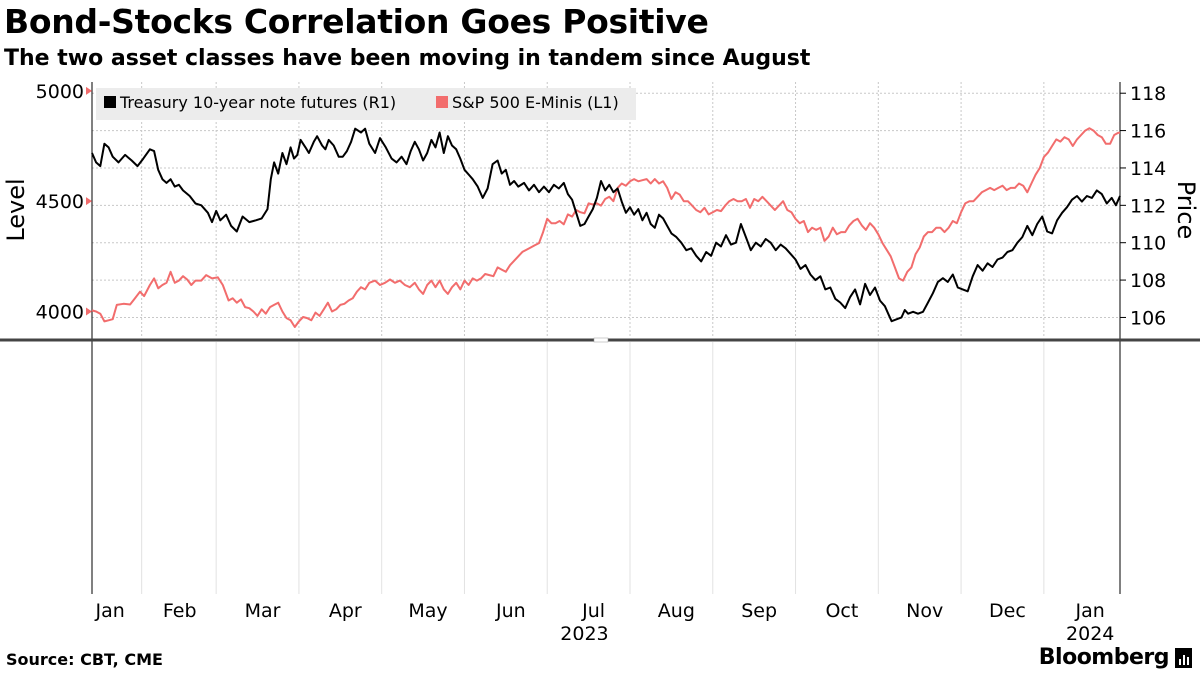 The image size is (1200, 675). Describe the element at coordinates (427, 611) in the screenshot. I see `x-tick-label: May` at that location.